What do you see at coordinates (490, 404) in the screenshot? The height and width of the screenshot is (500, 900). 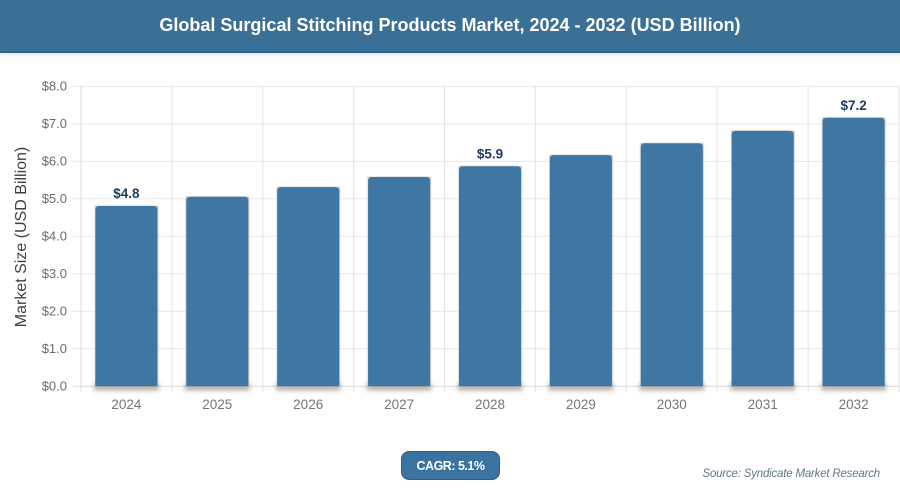 I see `svg-text: 2028` at bounding box center [490, 404].